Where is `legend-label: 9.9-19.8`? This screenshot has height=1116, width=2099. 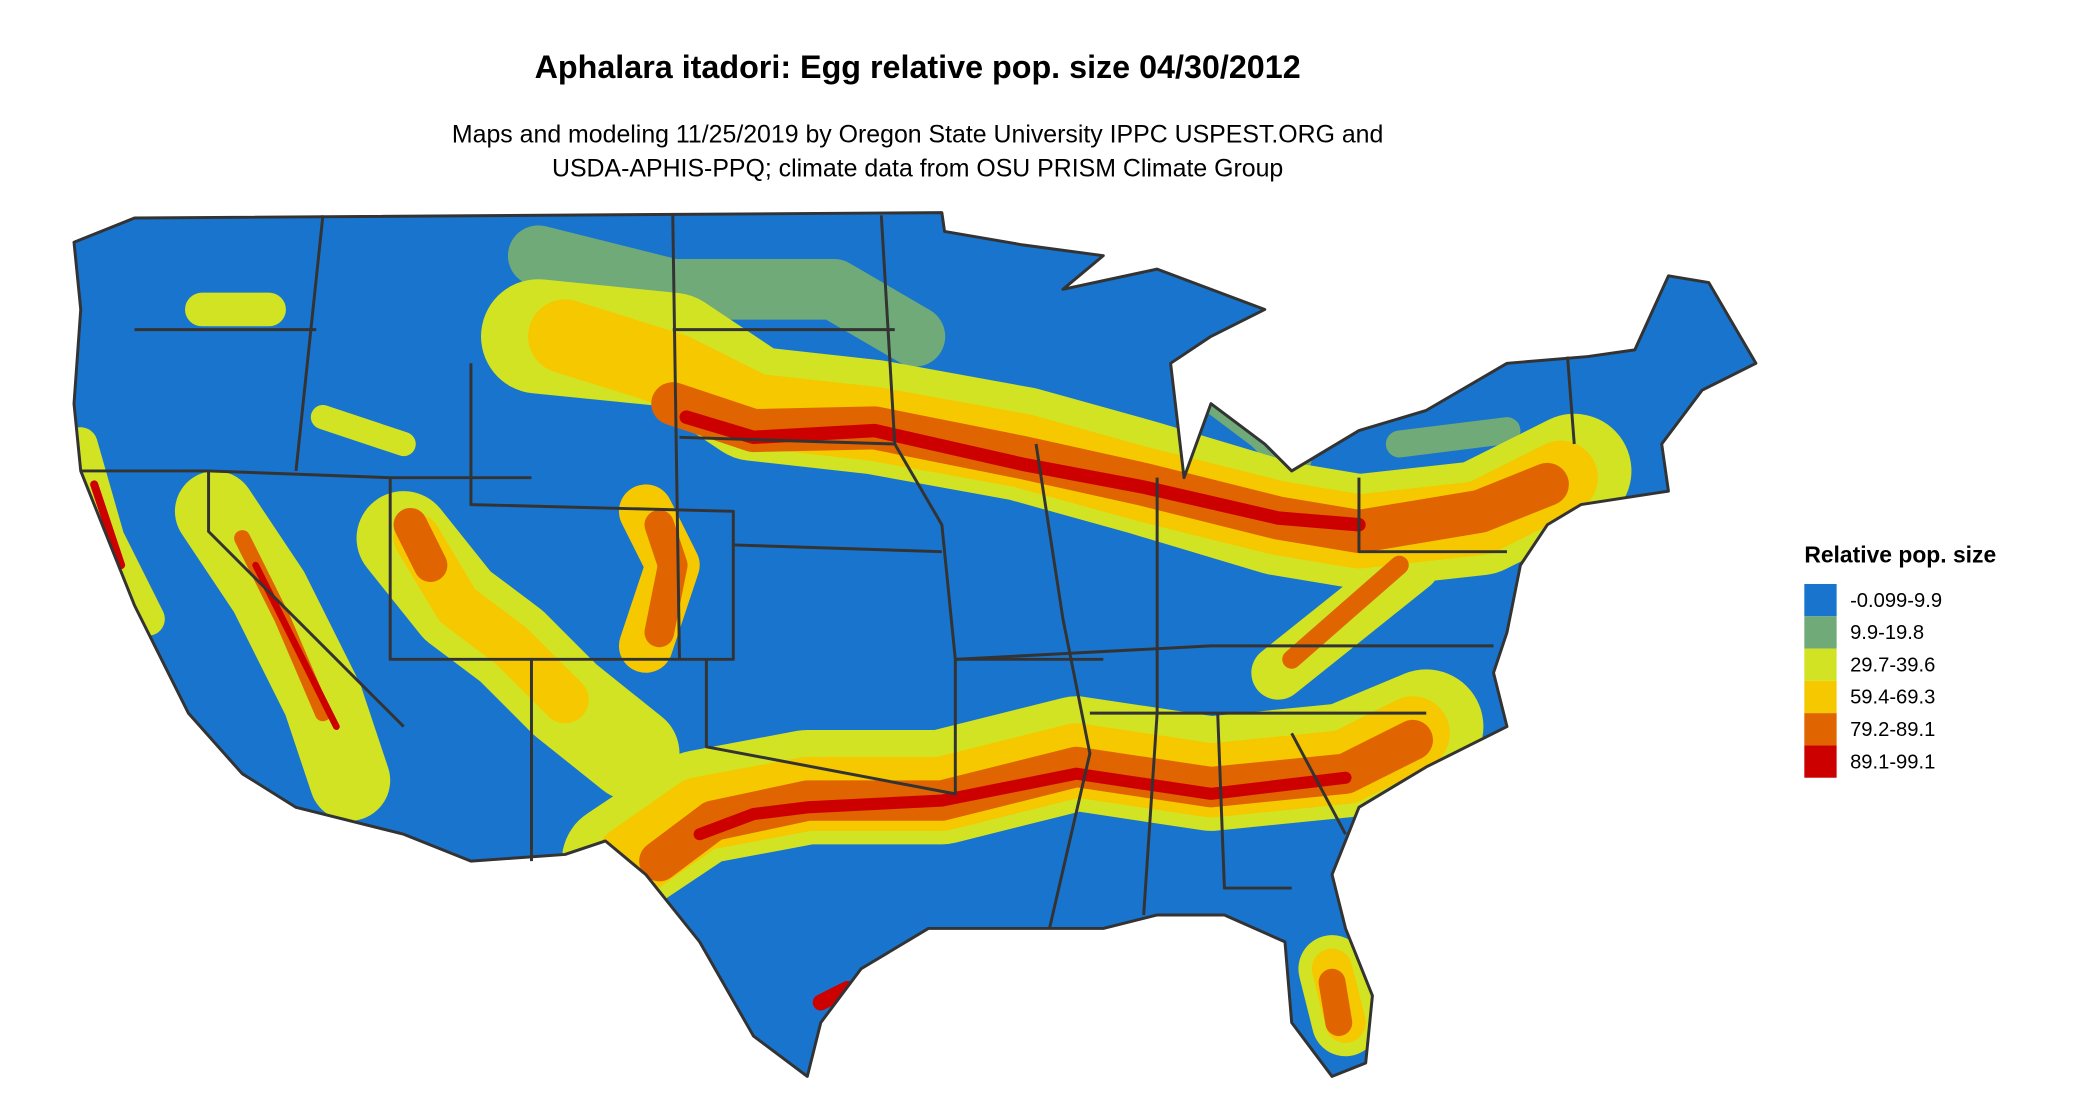
legend-label: 9.9-19.8 is located at coordinates (1887, 633).